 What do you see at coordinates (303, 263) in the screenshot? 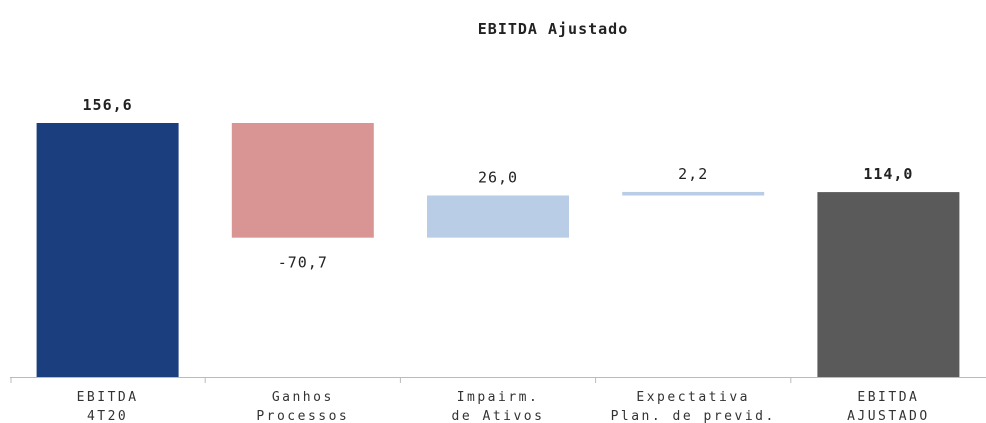
I see `value-label: -70,7` at bounding box center [303, 263].